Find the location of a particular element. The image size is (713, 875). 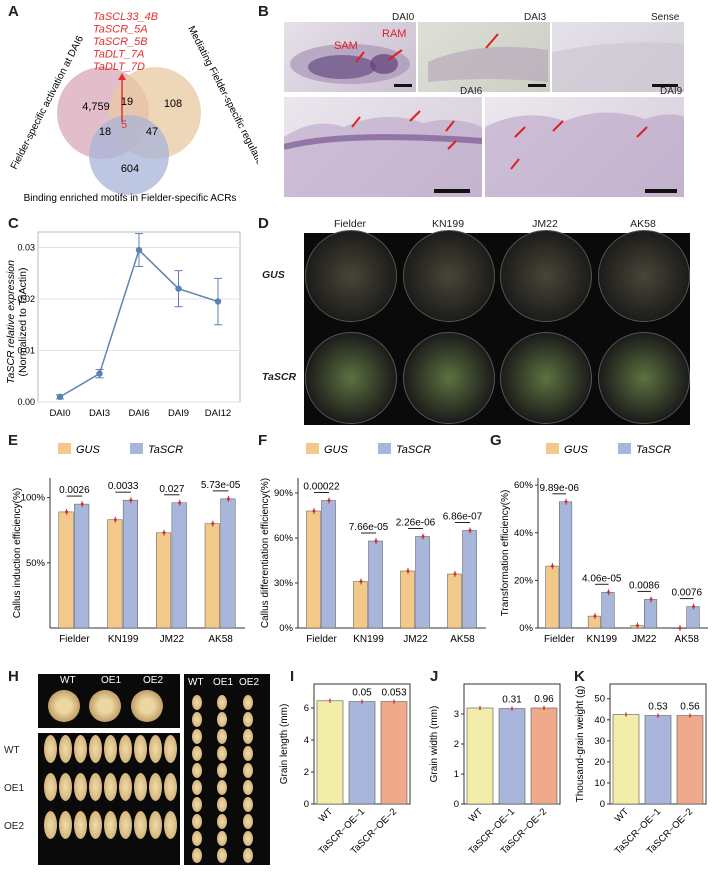

p-value: 0.05 is located at coordinates (362, 693).